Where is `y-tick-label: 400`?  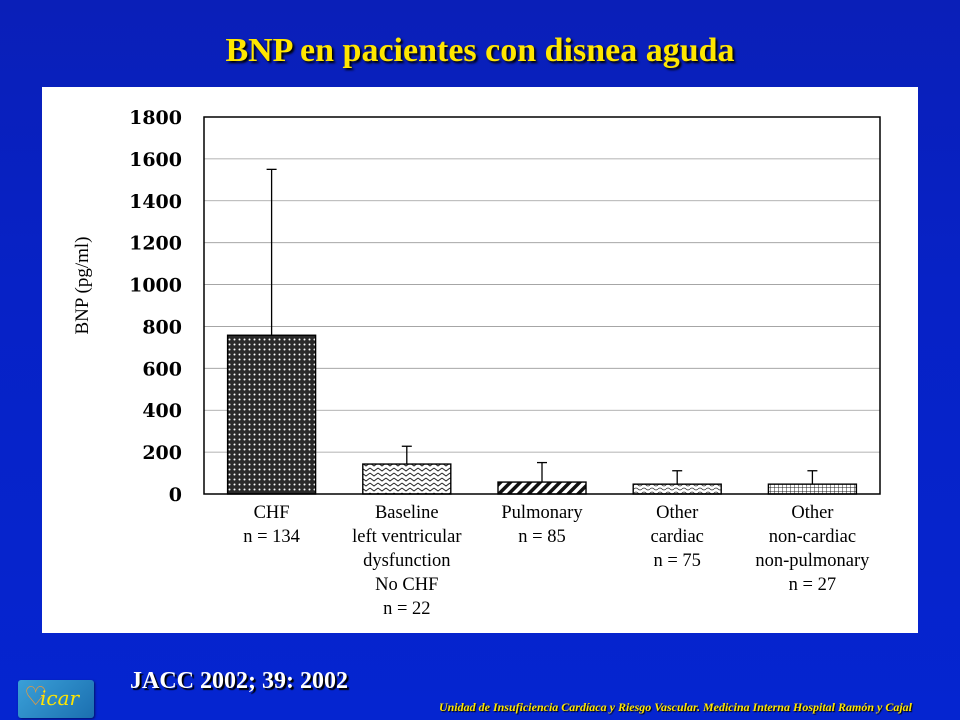
y-tick-label: 400 is located at coordinates (162, 411).